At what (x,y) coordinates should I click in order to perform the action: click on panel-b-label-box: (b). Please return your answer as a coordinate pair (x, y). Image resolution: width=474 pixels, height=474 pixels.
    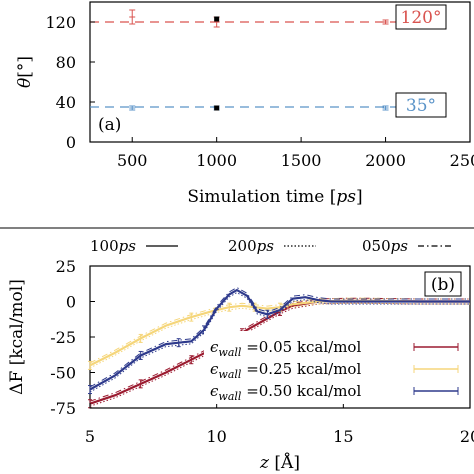
    Looking at the image, I should click on (443, 284).